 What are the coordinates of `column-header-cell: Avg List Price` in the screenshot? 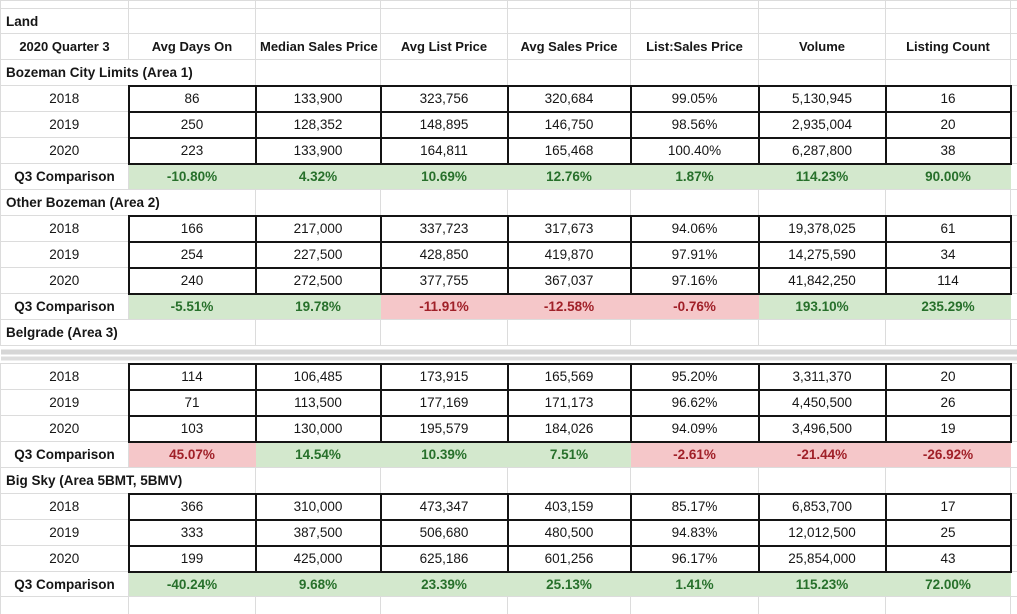 It's located at (444, 46).